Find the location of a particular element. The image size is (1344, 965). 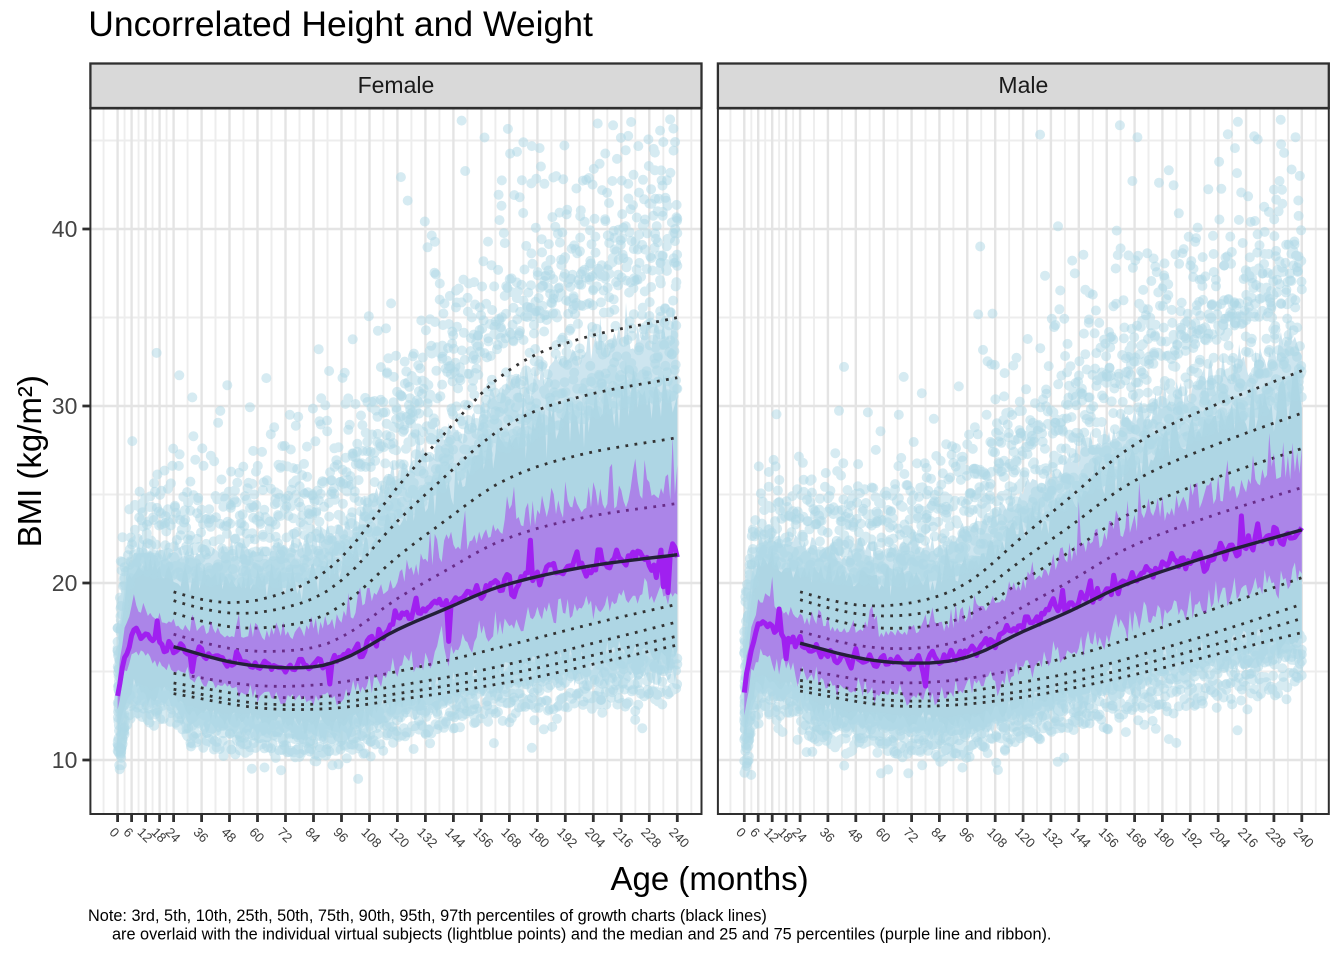

svg-text: BMI (kg/m²) is located at coordinates (29, 461).